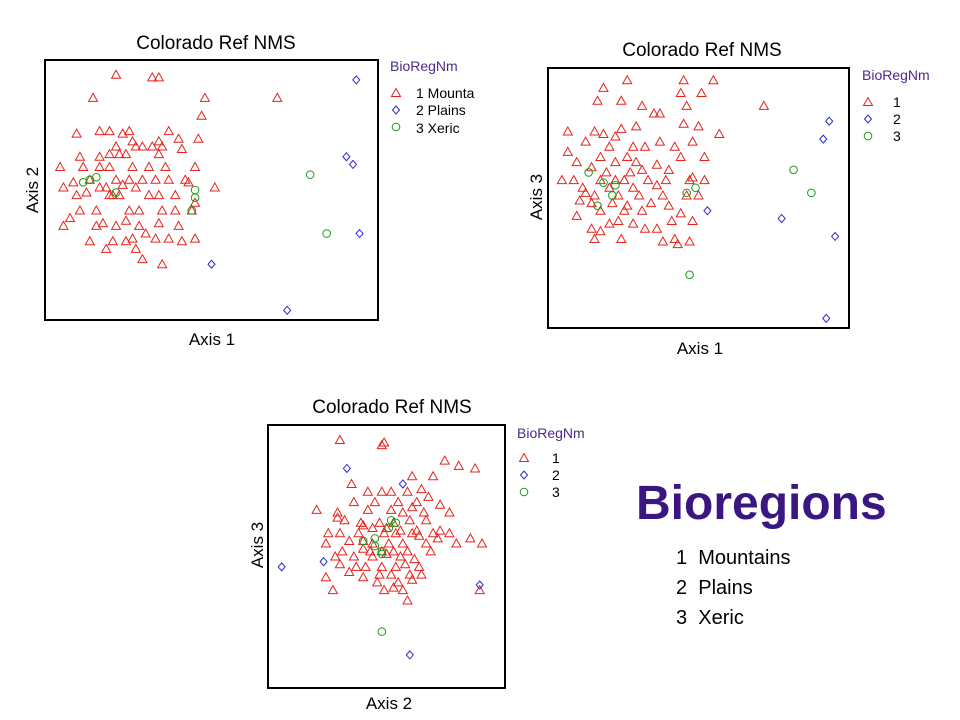 The width and height of the screenshot is (960, 720). Describe the element at coordinates (382, 547) in the screenshot. I see `plot3-marks` at that location.